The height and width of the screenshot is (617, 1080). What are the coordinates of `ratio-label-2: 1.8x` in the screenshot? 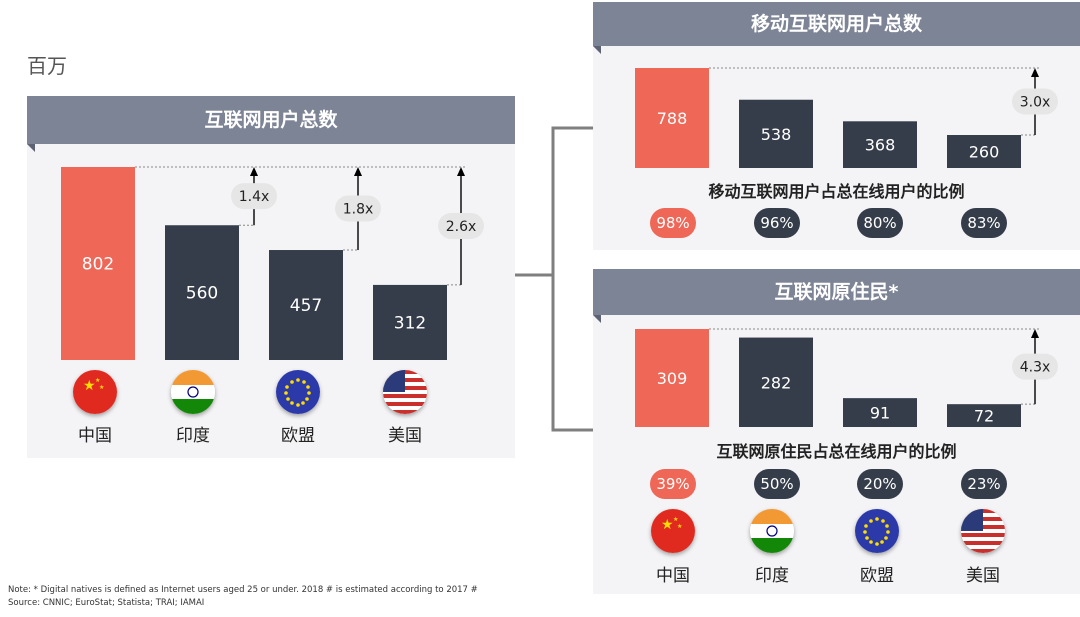 It's located at (358, 210).